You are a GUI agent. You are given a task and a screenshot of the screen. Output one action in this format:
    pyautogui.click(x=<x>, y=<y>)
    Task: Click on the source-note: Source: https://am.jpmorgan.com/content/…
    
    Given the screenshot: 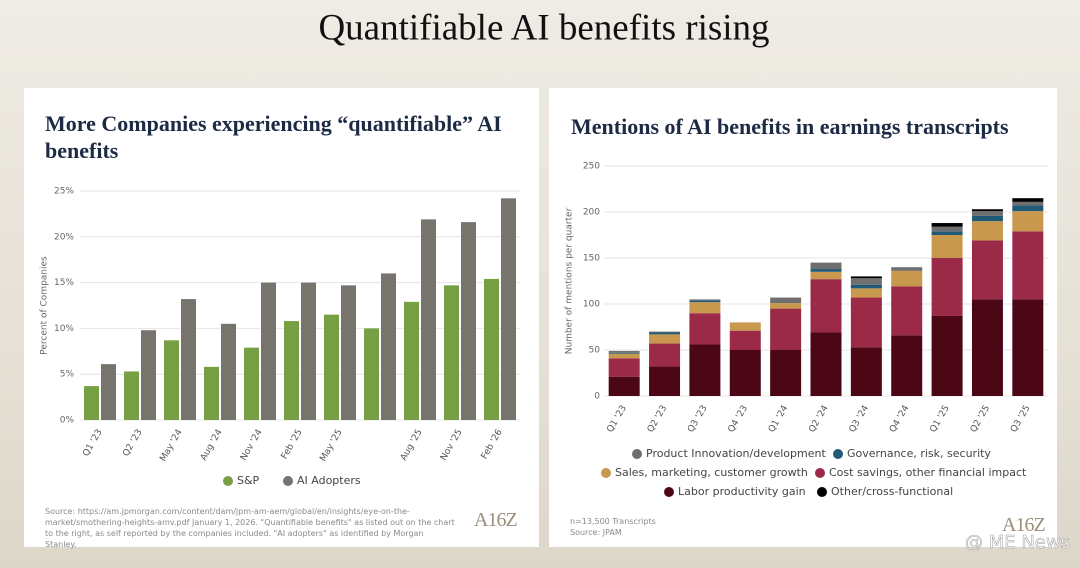 What is the action you would take?
    pyautogui.click(x=250, y=528)
    